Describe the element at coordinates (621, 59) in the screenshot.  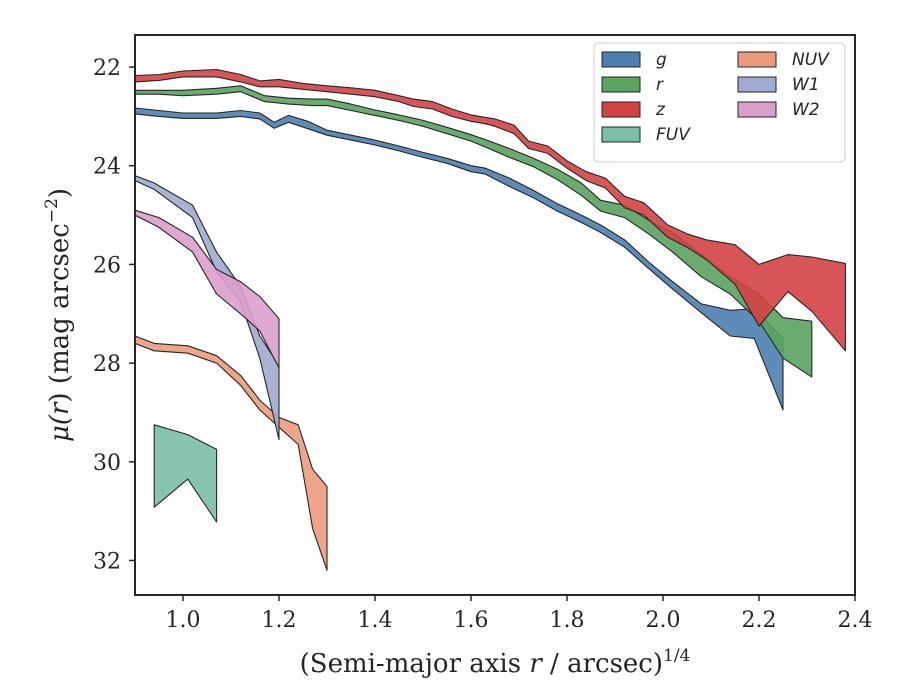
I see `legend-swatch-g` at that location.